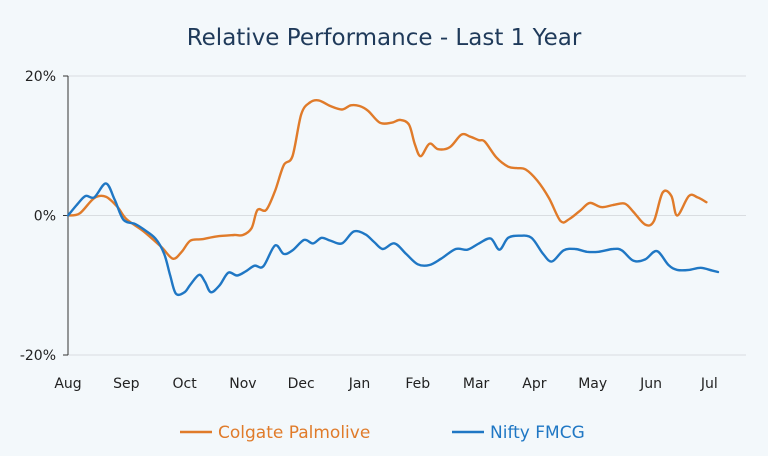 Image resolution: width=768 pixels, height=456 pixels. Describe the element at coordinates (384, 38) in the screenshot. I see `chart-title: Relative Performance - Last 1 Year` at that location.